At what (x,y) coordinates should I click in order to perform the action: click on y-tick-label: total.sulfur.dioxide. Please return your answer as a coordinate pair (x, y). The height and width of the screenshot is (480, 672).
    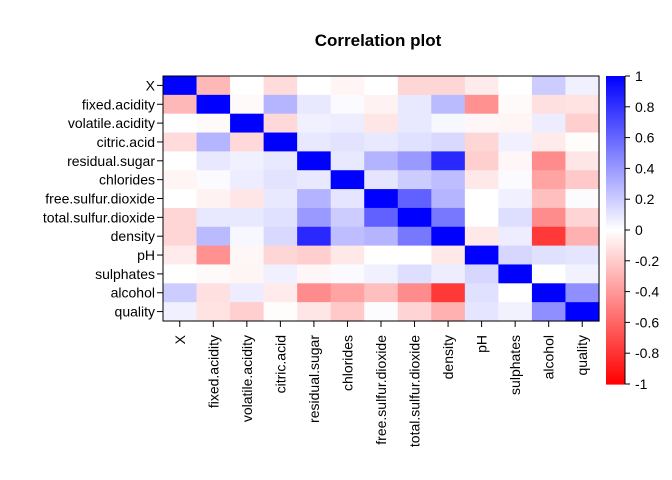
    Looking at the image, I should click on (99, 217).